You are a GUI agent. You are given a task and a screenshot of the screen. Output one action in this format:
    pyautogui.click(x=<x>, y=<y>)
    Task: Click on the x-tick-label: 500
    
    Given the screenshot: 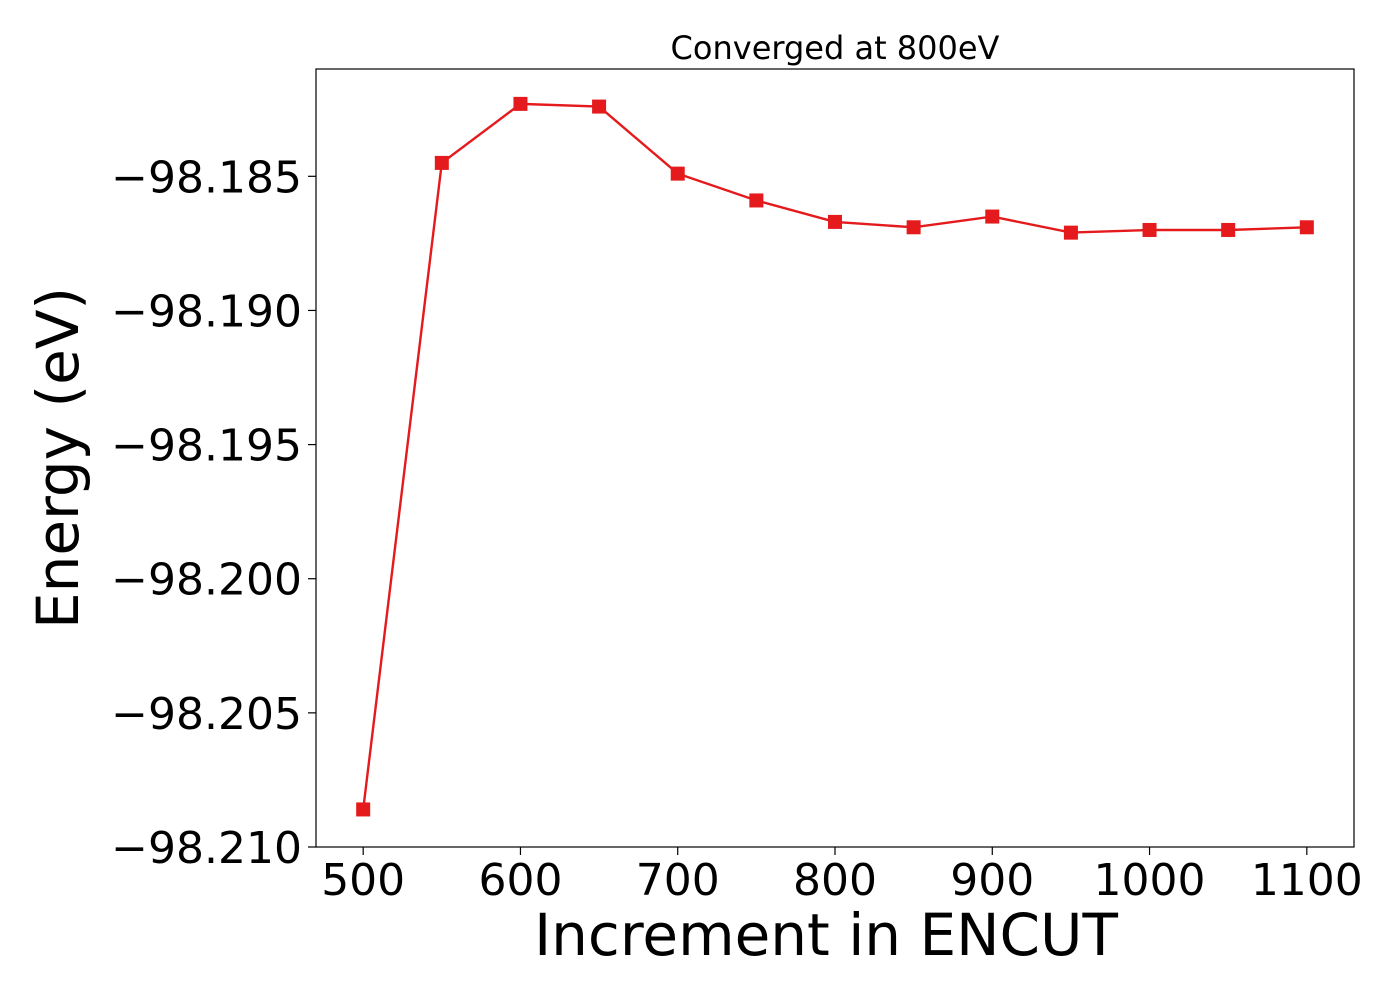 What is the action you would take?
    pyautogui.click(x=363, y=880)
    